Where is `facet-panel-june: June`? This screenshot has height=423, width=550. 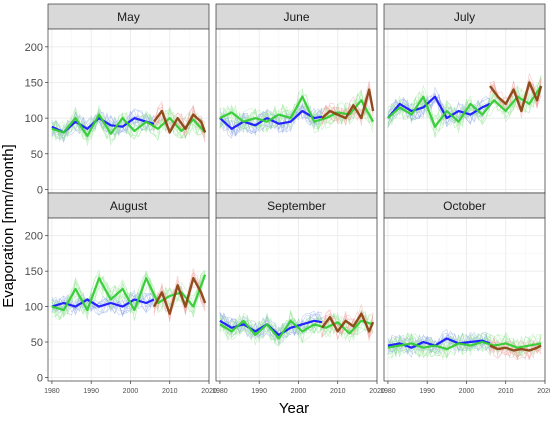 facet-panel-june: June is located at coordinates (296, 98).